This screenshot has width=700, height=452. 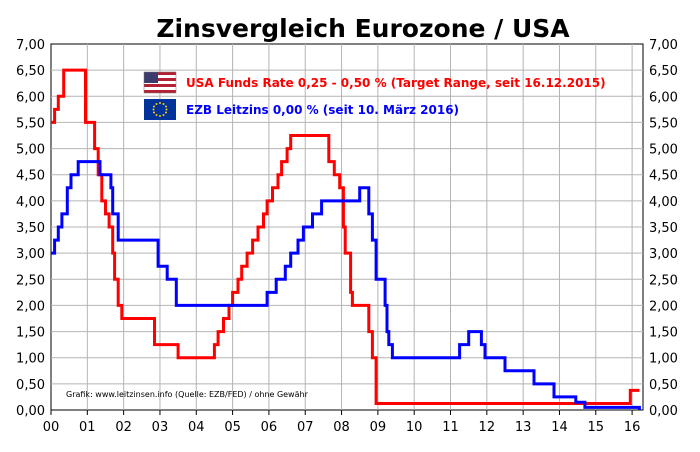 I want to click on y-tick-label-left: 6,00, so click(x=30, y=97).